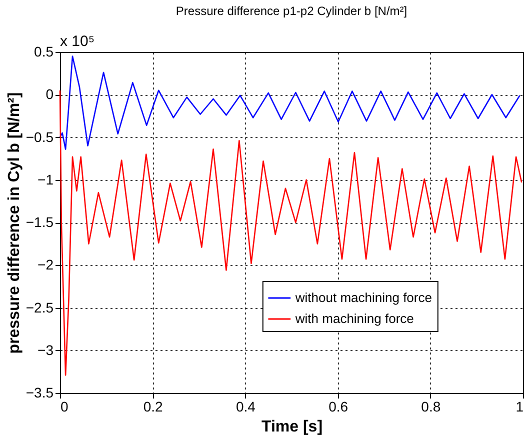  I want to click on x-tick-label: 1, so click(520, 406).